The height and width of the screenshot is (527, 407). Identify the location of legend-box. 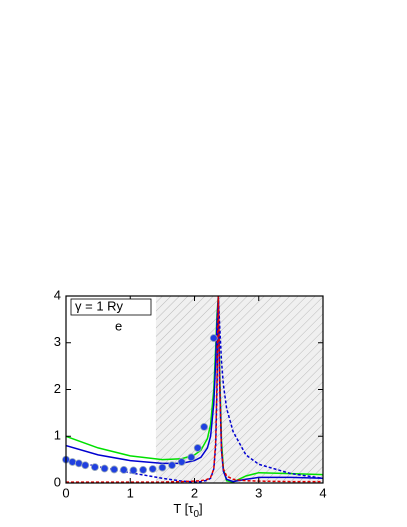
(111, 307).